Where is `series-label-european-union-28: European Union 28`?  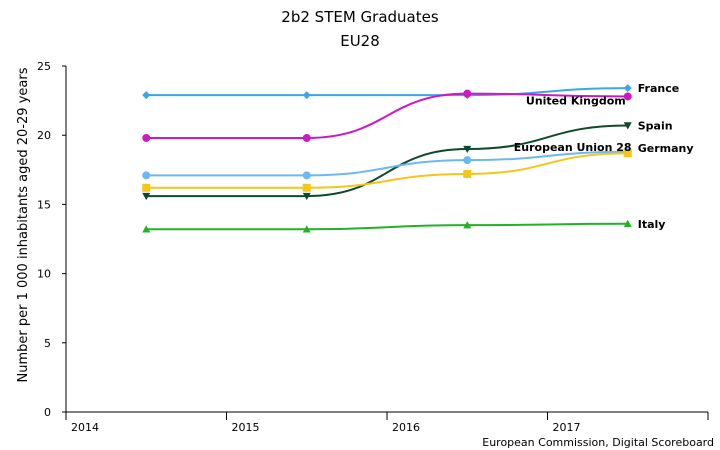
series-label-european-union-28: European Union 28 is located at coordinates (573, 147).